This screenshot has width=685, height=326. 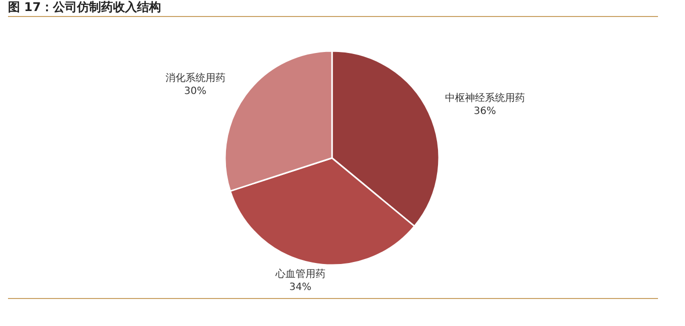 I want to click on chart-title: 图 17：公司仿制药收入结构, so click(x=84, y=8).